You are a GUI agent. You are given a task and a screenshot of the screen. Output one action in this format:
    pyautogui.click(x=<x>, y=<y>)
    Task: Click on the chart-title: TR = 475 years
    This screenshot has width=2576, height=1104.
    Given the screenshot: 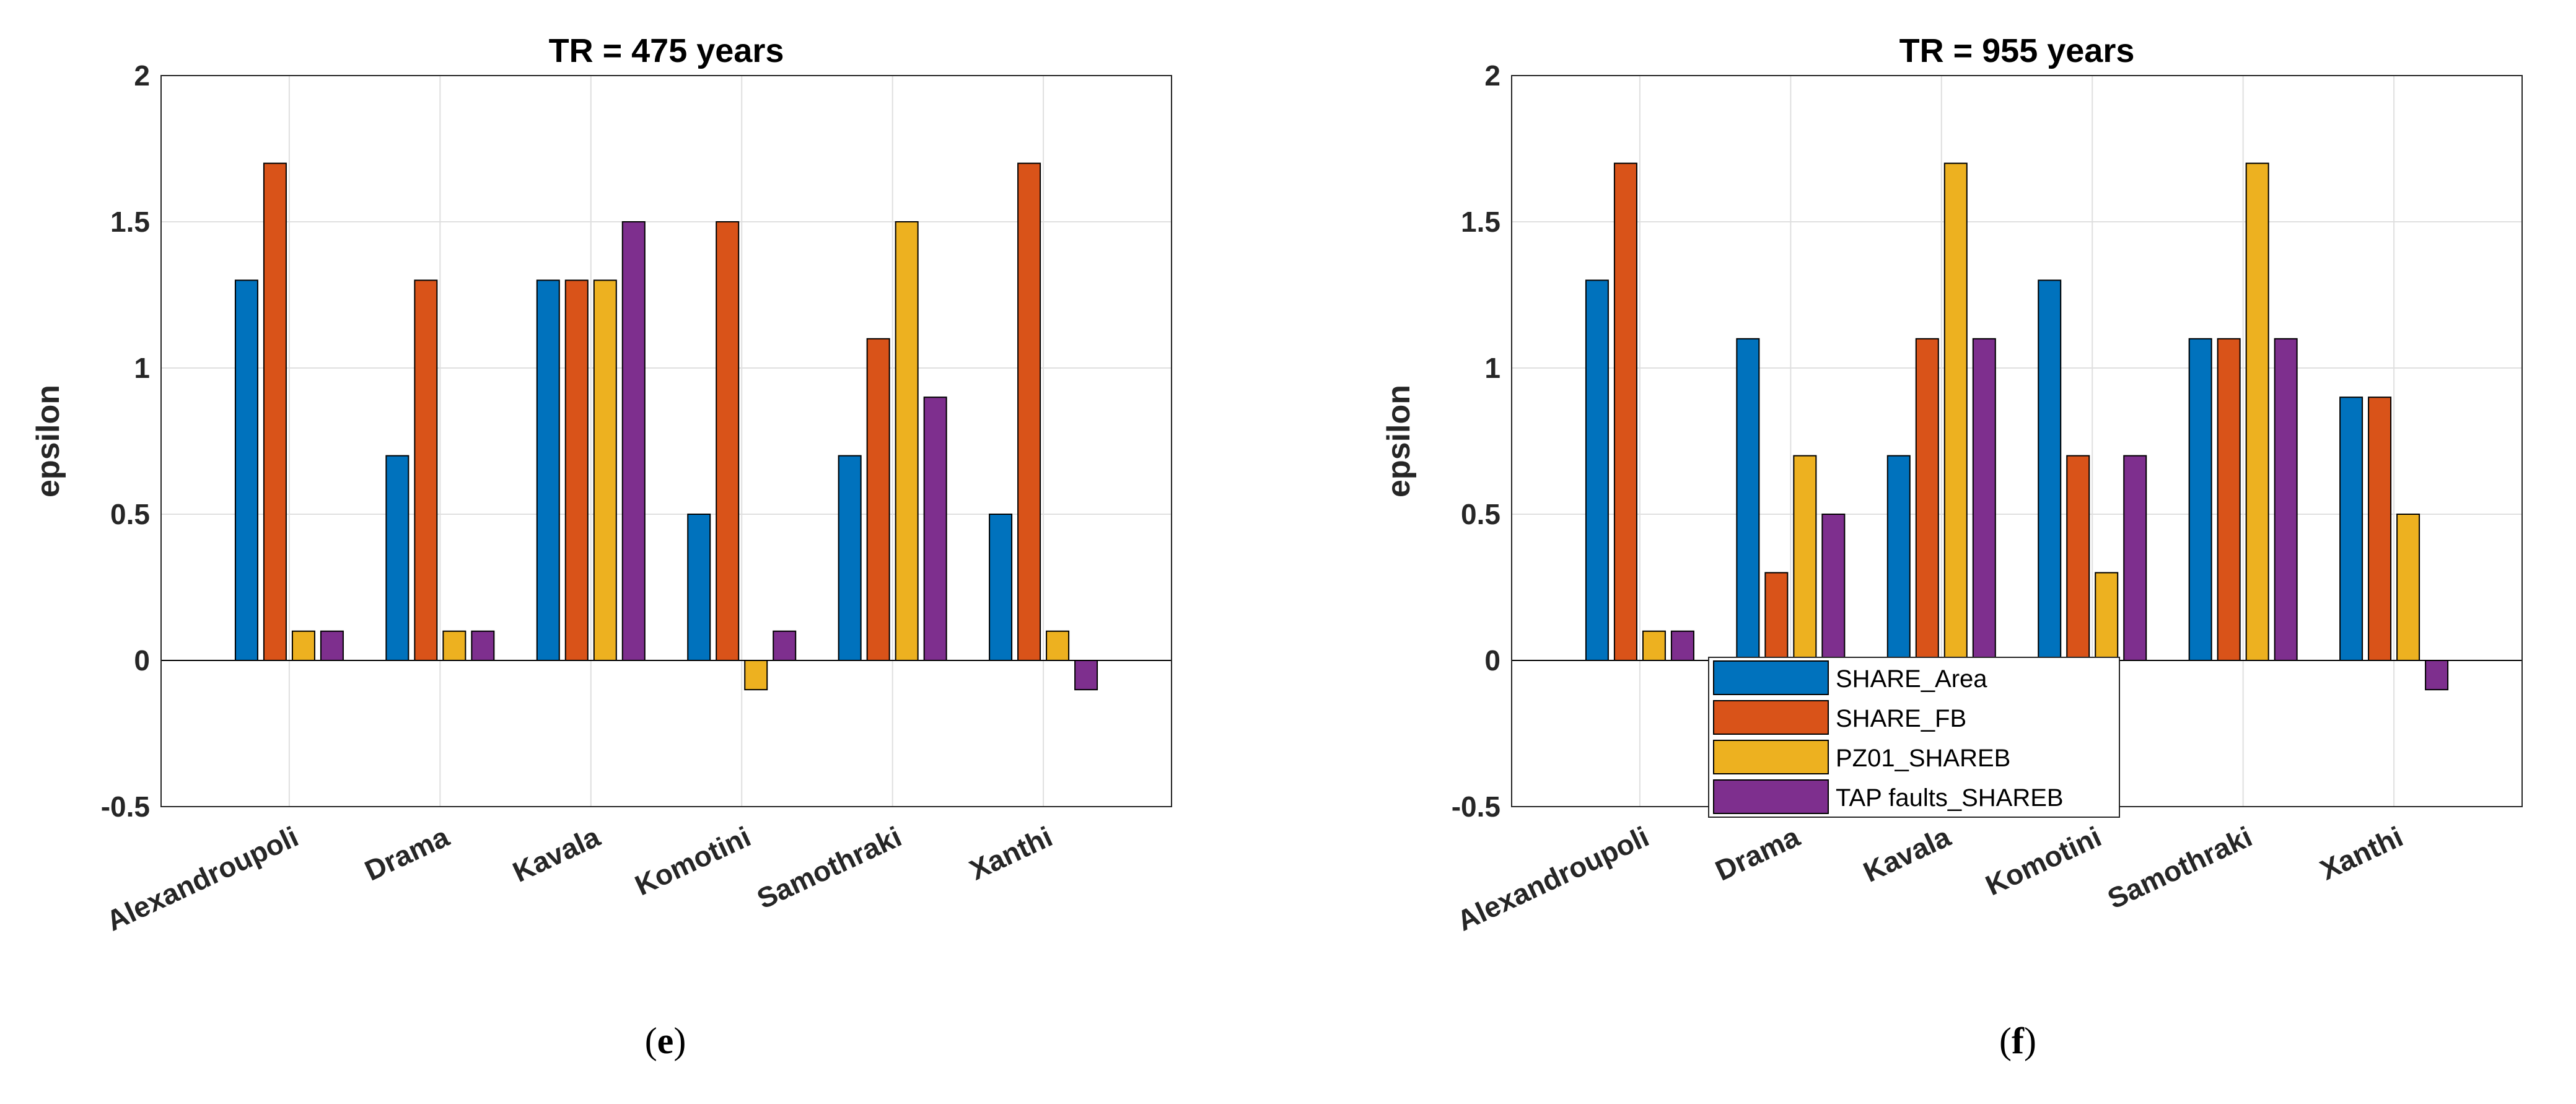 What is the action you would take?
    pyautogui.click(x=666, y=50)
    